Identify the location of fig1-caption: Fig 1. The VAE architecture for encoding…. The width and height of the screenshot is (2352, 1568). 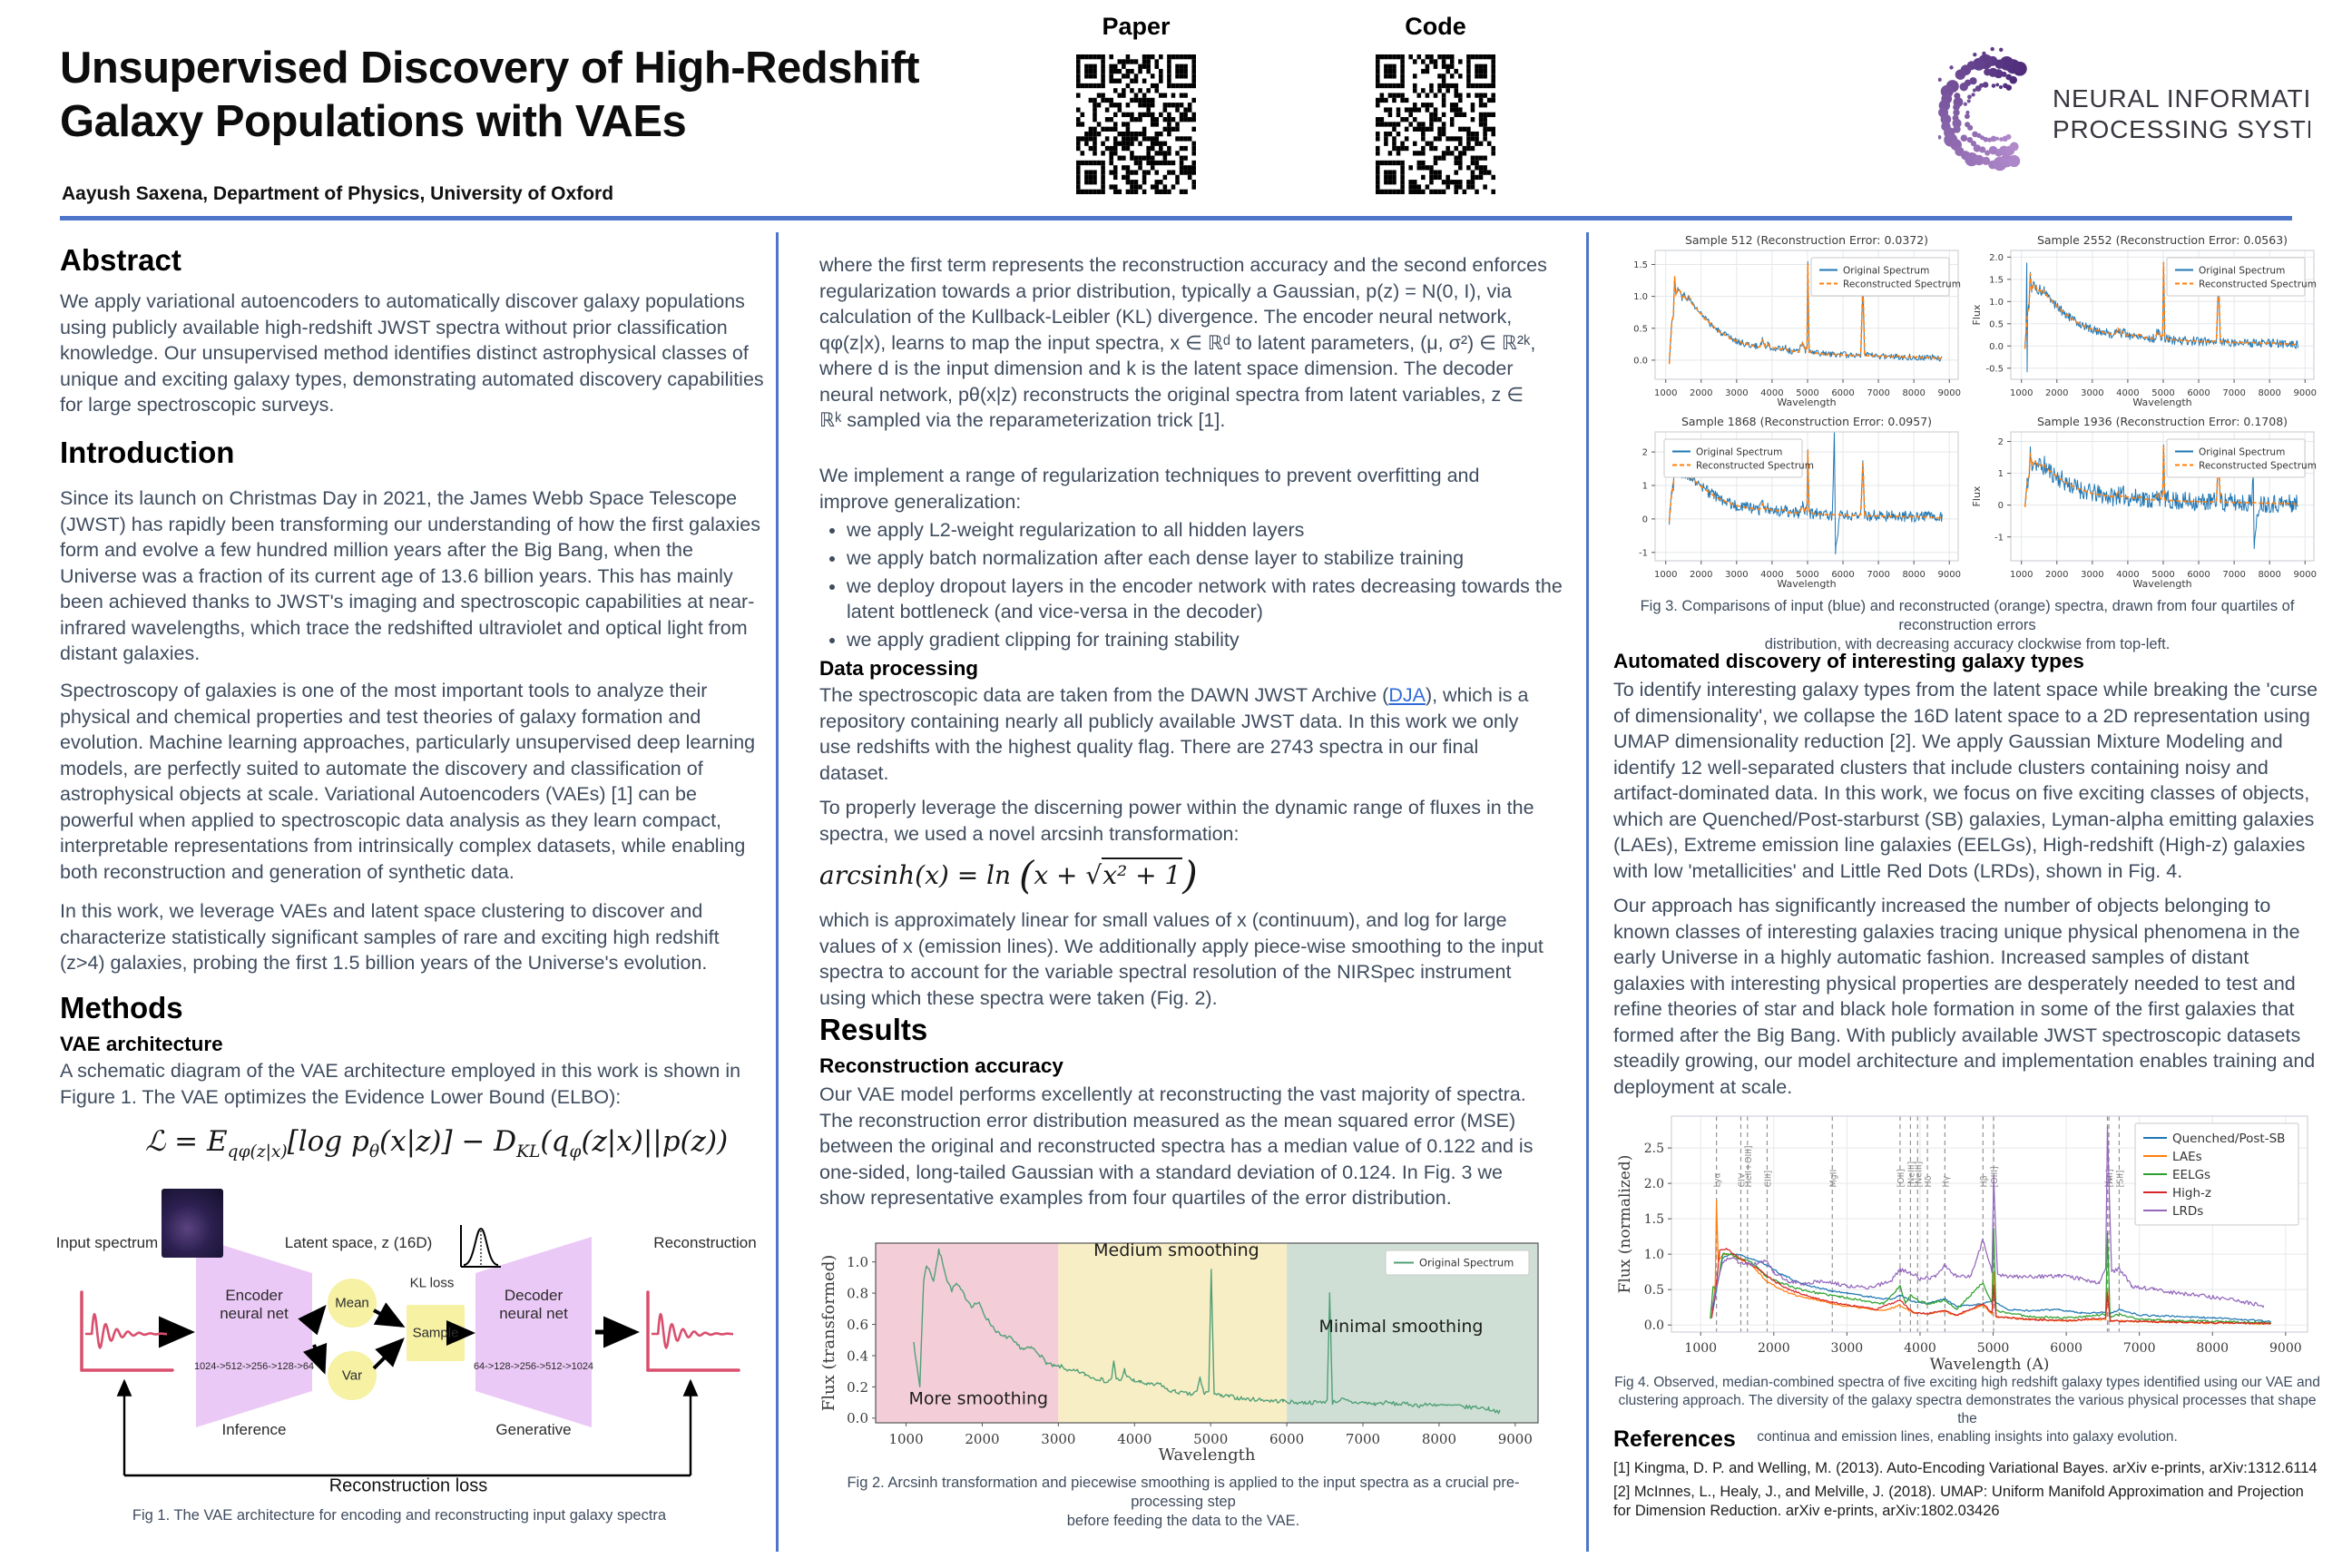
(399, 1515).